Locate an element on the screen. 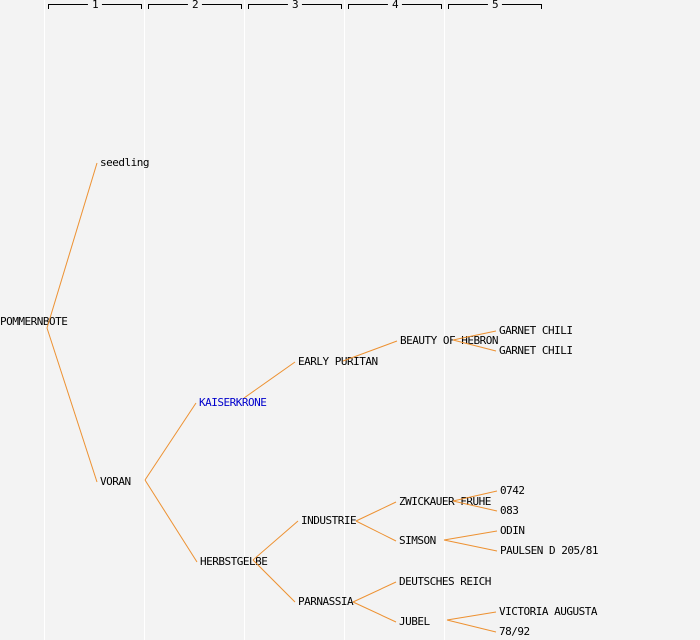 The height and width of the screenshot is (640, 700). pedigree-node-deutsches-reich: DEUTSCHES REICH is located at coordinates (445, 581).